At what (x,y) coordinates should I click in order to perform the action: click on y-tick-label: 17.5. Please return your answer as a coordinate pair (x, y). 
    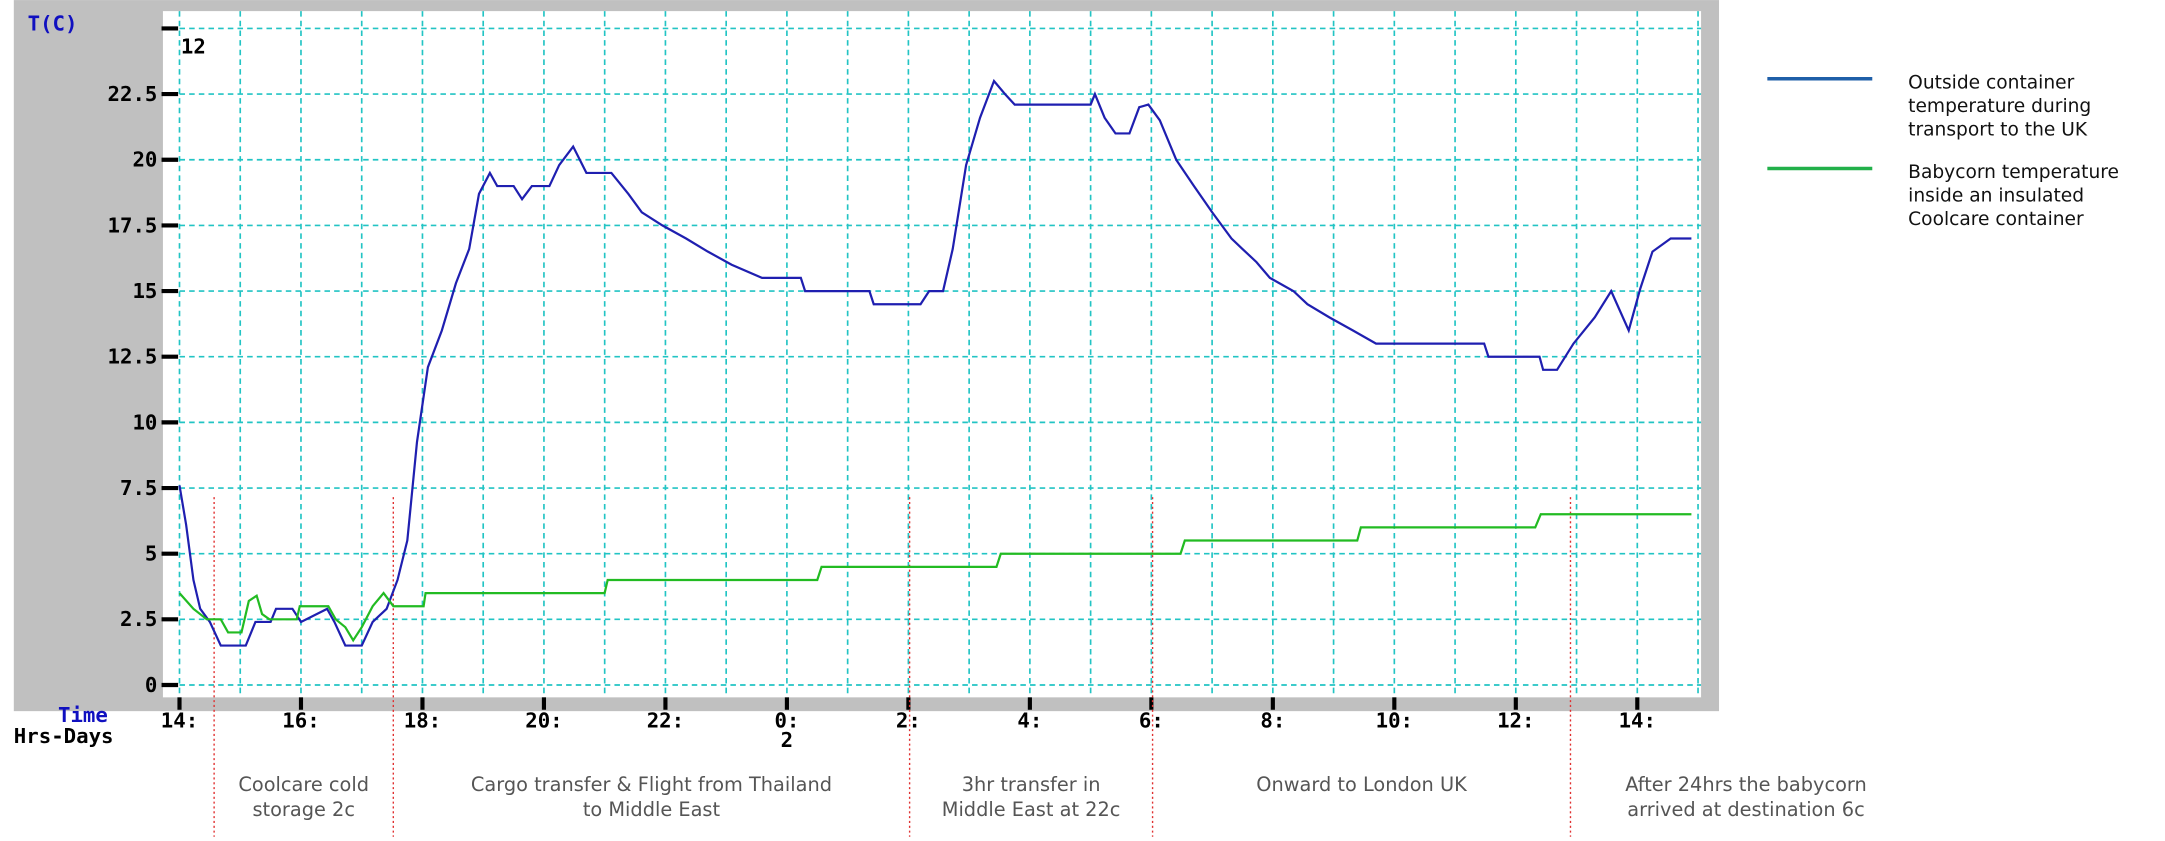
    Looking at the image, I should click on (133, 225).